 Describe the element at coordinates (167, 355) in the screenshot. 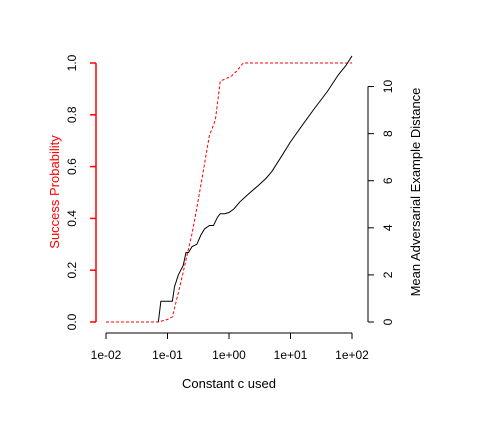

I see `x-tick-label: 1e-01` at that location.